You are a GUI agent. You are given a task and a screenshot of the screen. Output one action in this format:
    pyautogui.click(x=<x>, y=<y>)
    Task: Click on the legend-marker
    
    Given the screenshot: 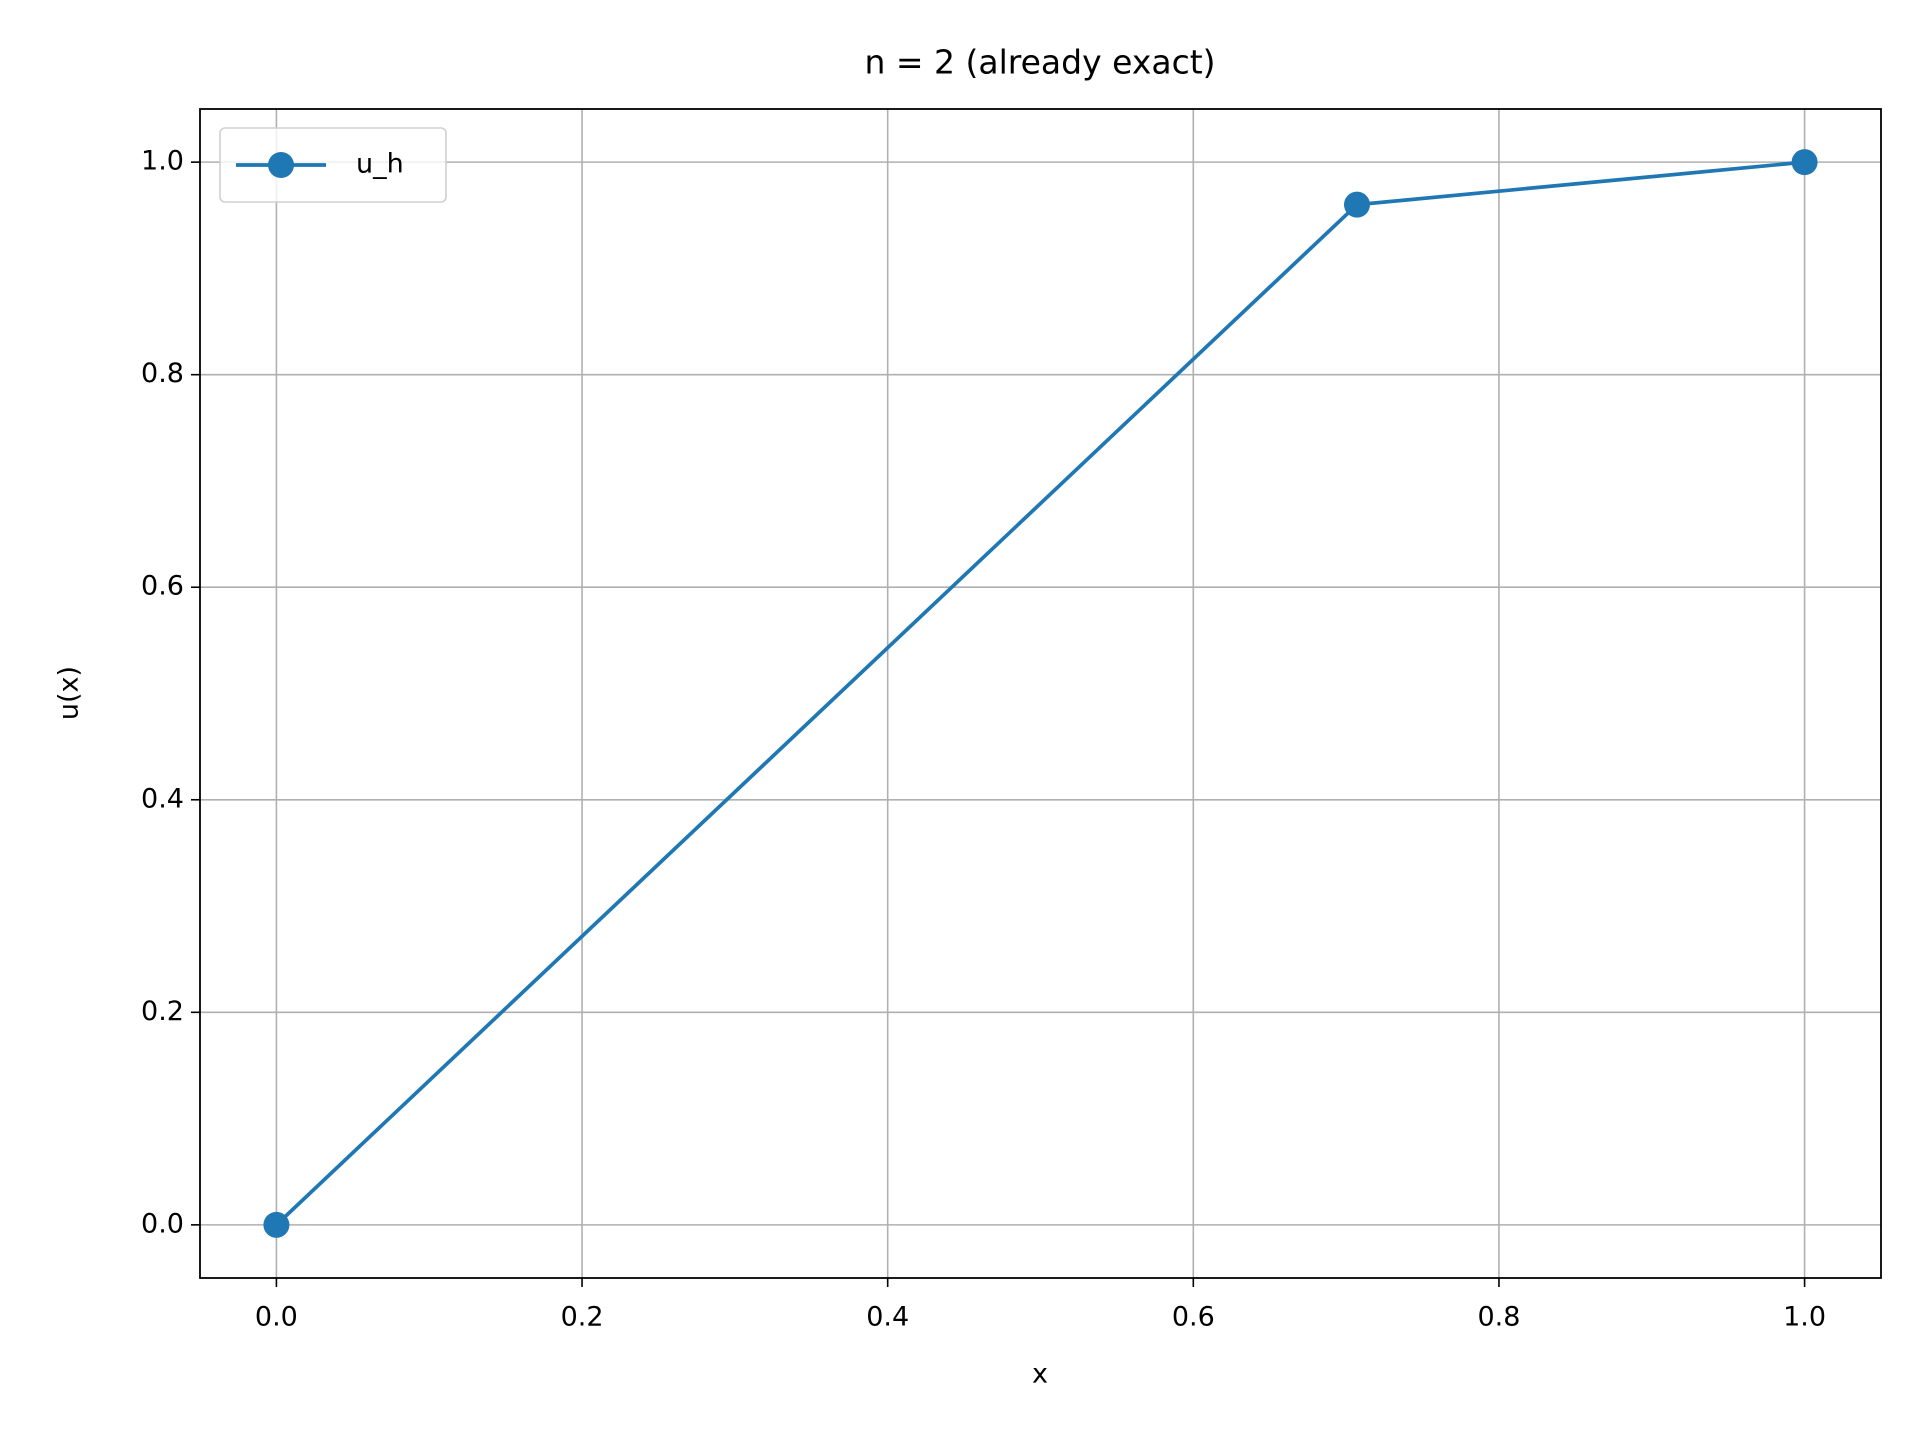 What is the action you would take?
    pyautogui.click(x=281, y=165)
    